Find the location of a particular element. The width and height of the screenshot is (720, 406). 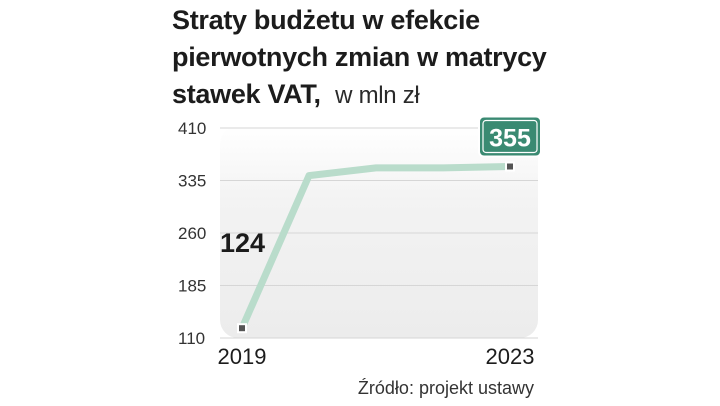

y-tick-410: 410 is located at coordinates (192, 128).